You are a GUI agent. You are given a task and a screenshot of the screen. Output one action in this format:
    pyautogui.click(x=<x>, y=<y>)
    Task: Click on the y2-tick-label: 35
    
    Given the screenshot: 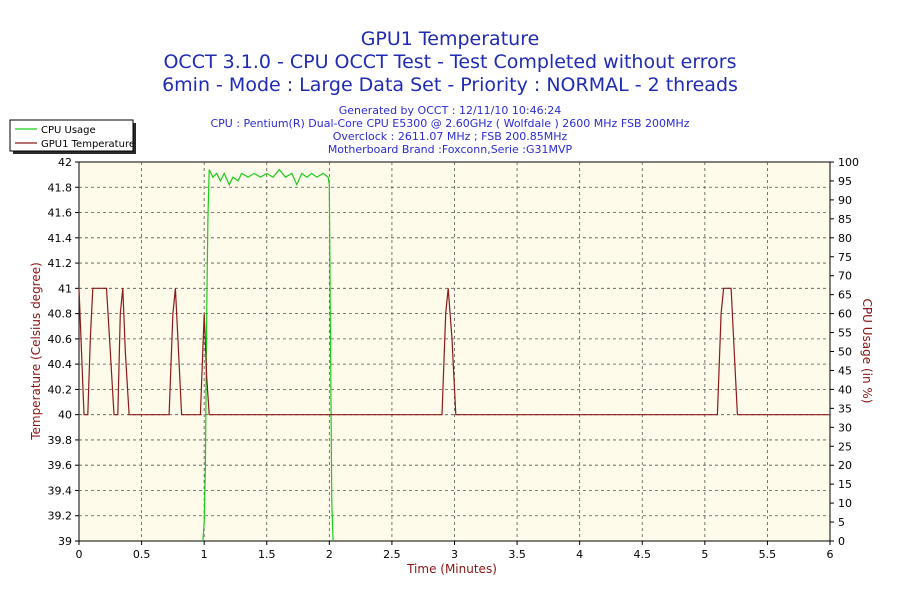 What is the action you would take?
    pyautogui.click(x=845, y=408)
    